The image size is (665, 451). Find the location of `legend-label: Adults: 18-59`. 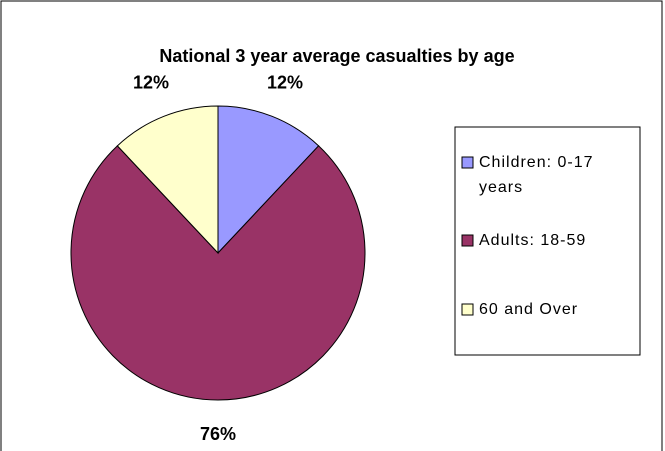

legend-label: Adults: 18-59 is located at coordinates (533, 240).